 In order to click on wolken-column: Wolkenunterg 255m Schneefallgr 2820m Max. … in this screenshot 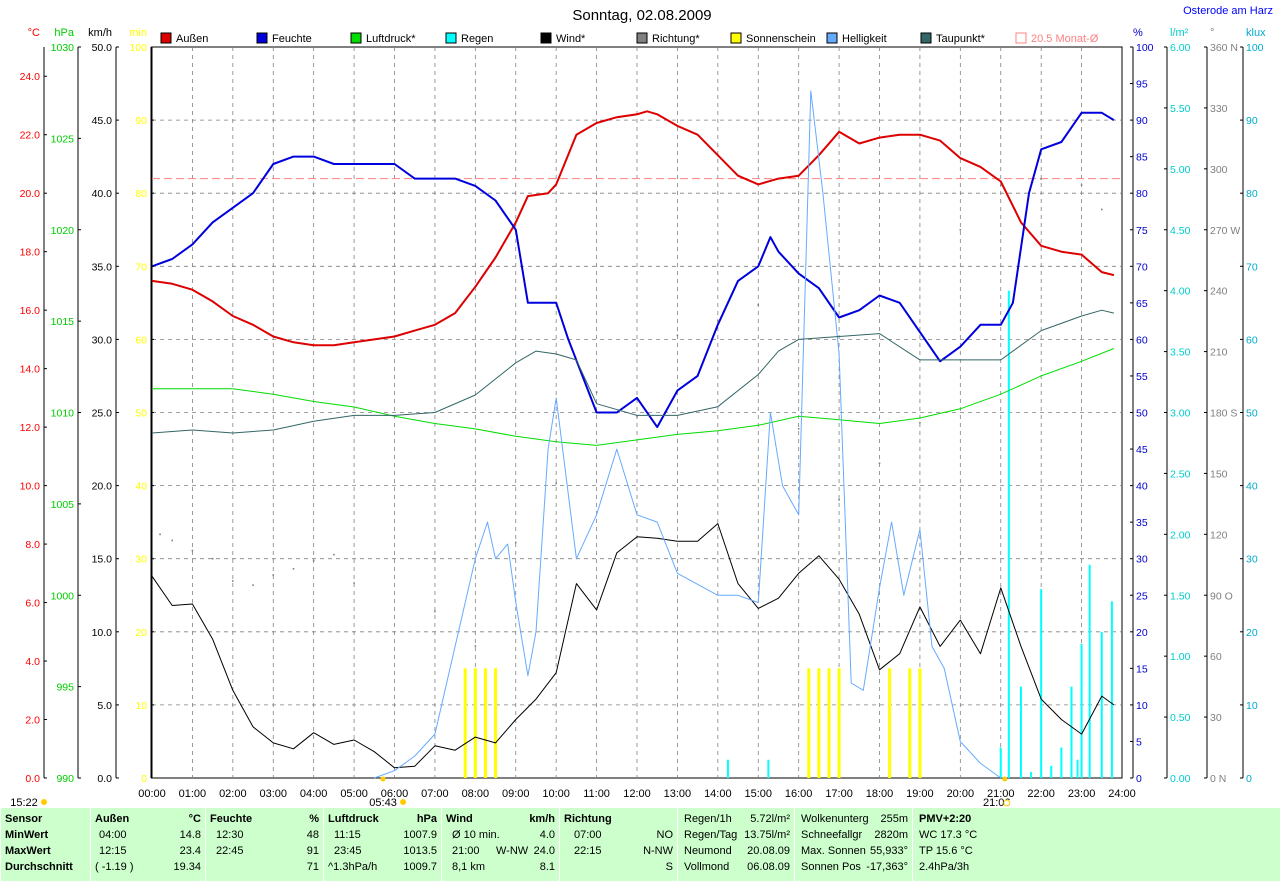, I will do `click(853, 844)`.